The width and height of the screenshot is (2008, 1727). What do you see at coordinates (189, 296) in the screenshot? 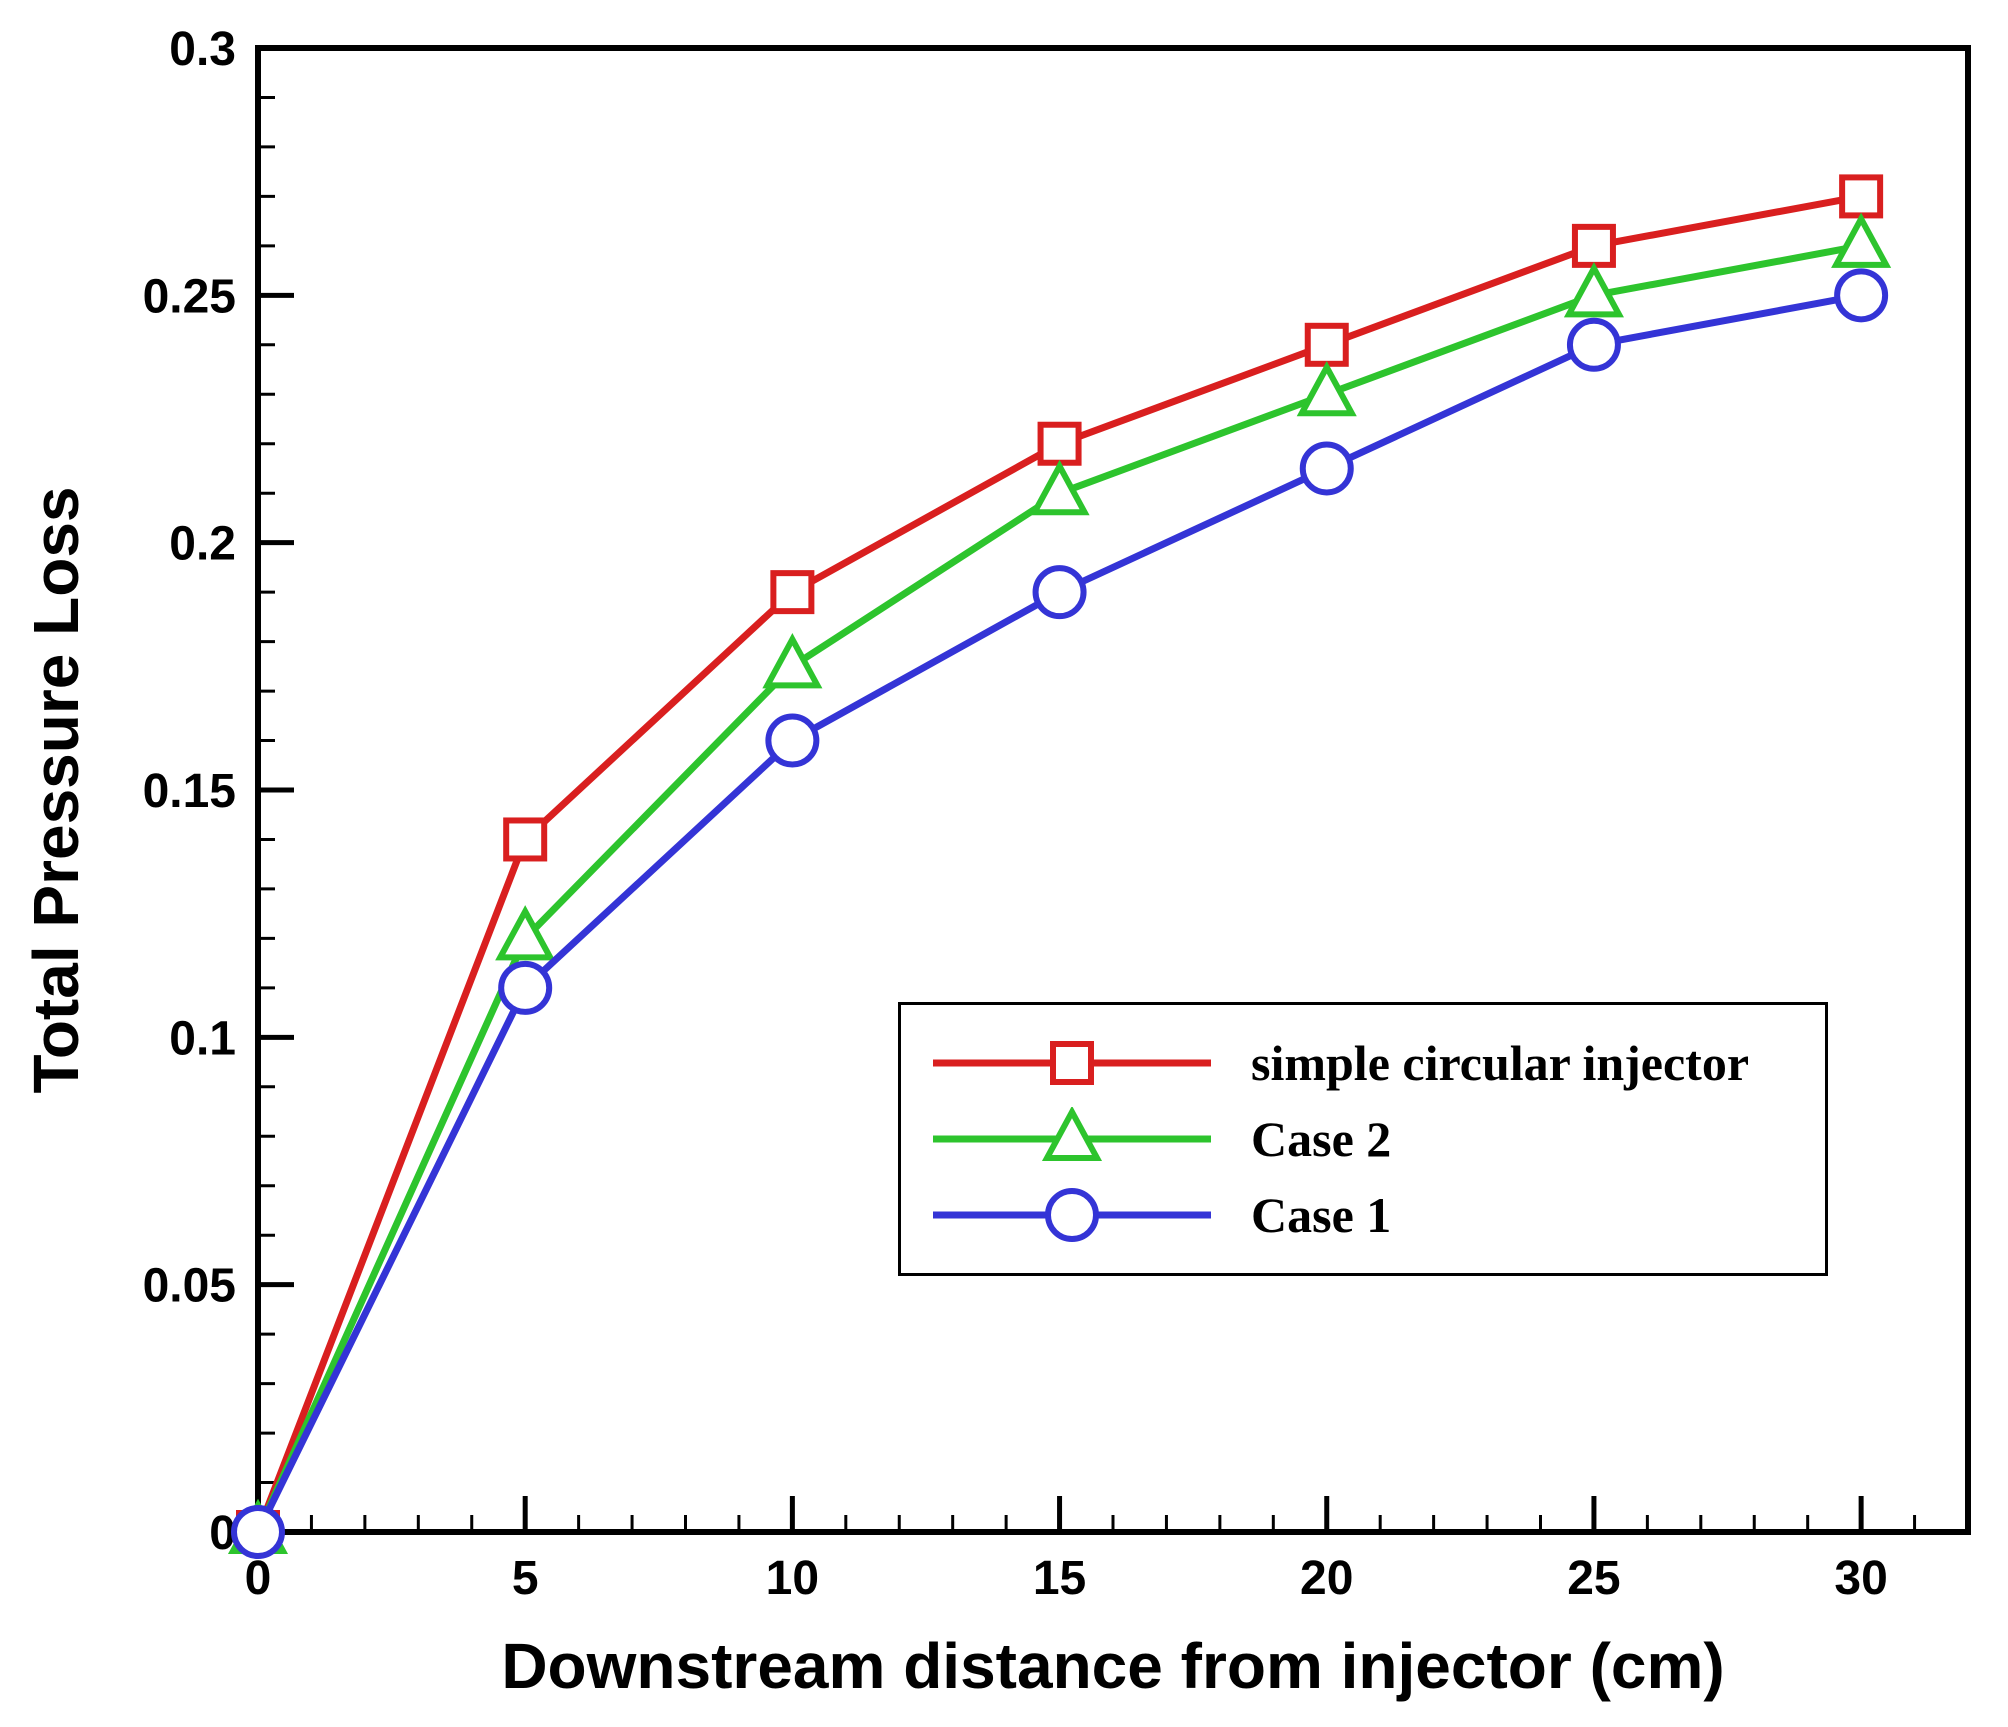
I see `y-tick-label: 0.25` at bounding box center [189, 296].